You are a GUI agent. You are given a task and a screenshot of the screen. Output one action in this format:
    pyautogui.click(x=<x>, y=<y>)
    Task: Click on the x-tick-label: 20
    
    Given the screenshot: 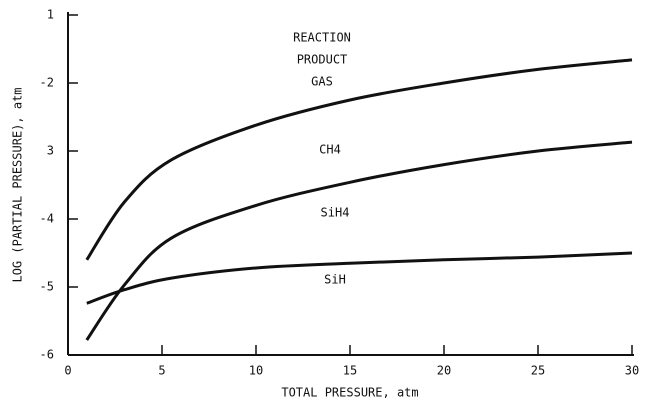 What is the action you would take?
    pyautogui.click(x=444, y=371)
    